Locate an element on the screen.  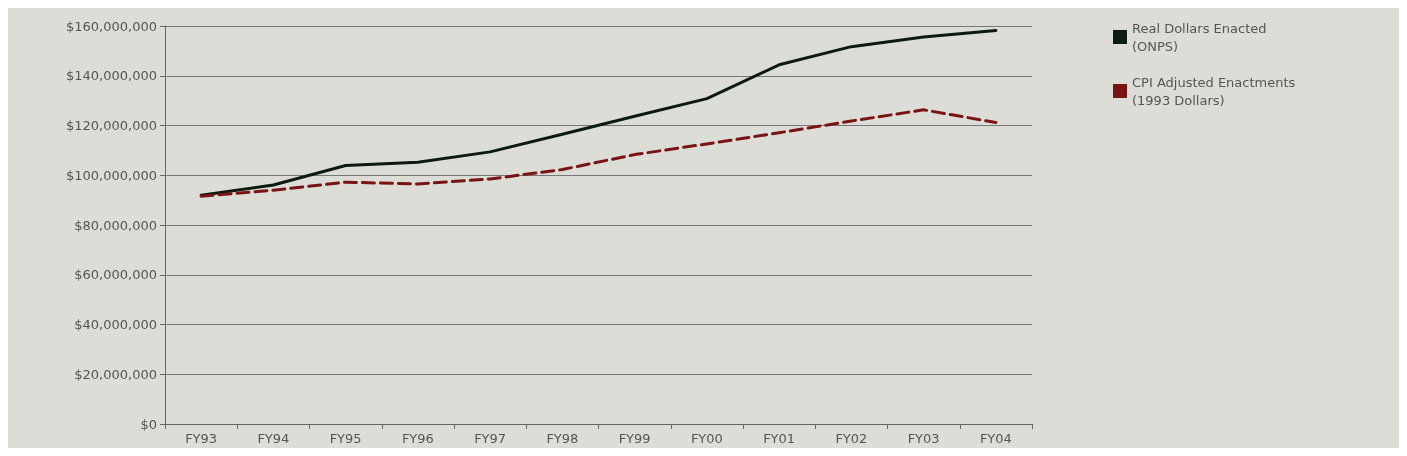
x-tick-label: FY03 is located at coordinates (923, 438).